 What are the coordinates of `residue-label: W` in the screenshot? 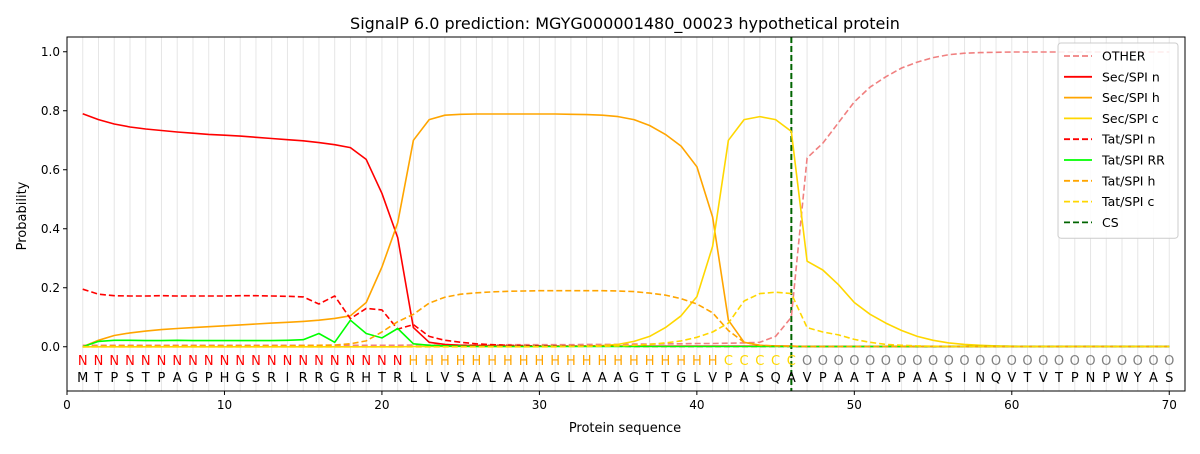 It's located at (1122, 378).